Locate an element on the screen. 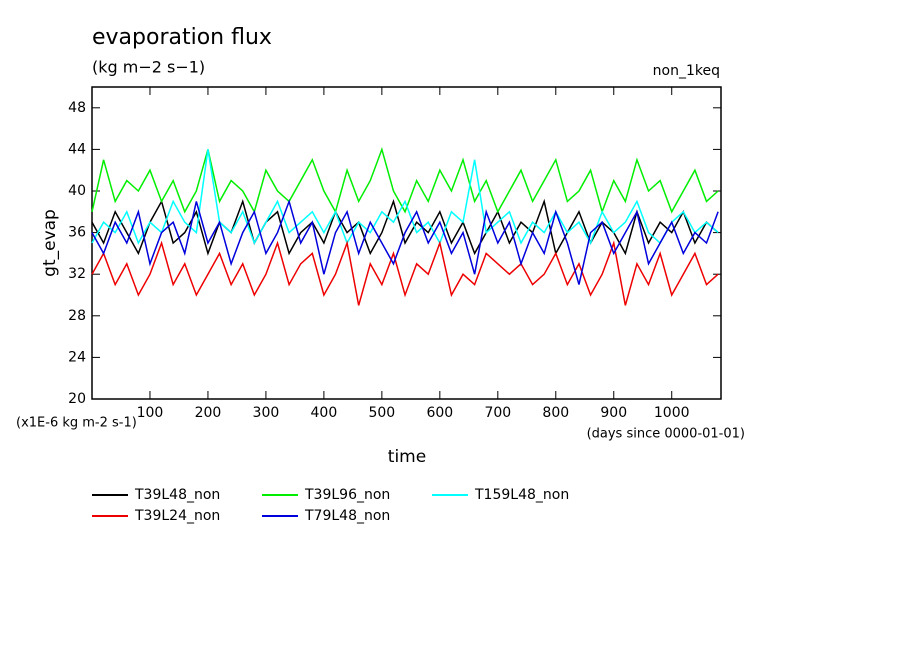 Image resolution: width=904 pixels, height=654 pixels. legend-label: T159L48_non is located at coordinates (521, 495).